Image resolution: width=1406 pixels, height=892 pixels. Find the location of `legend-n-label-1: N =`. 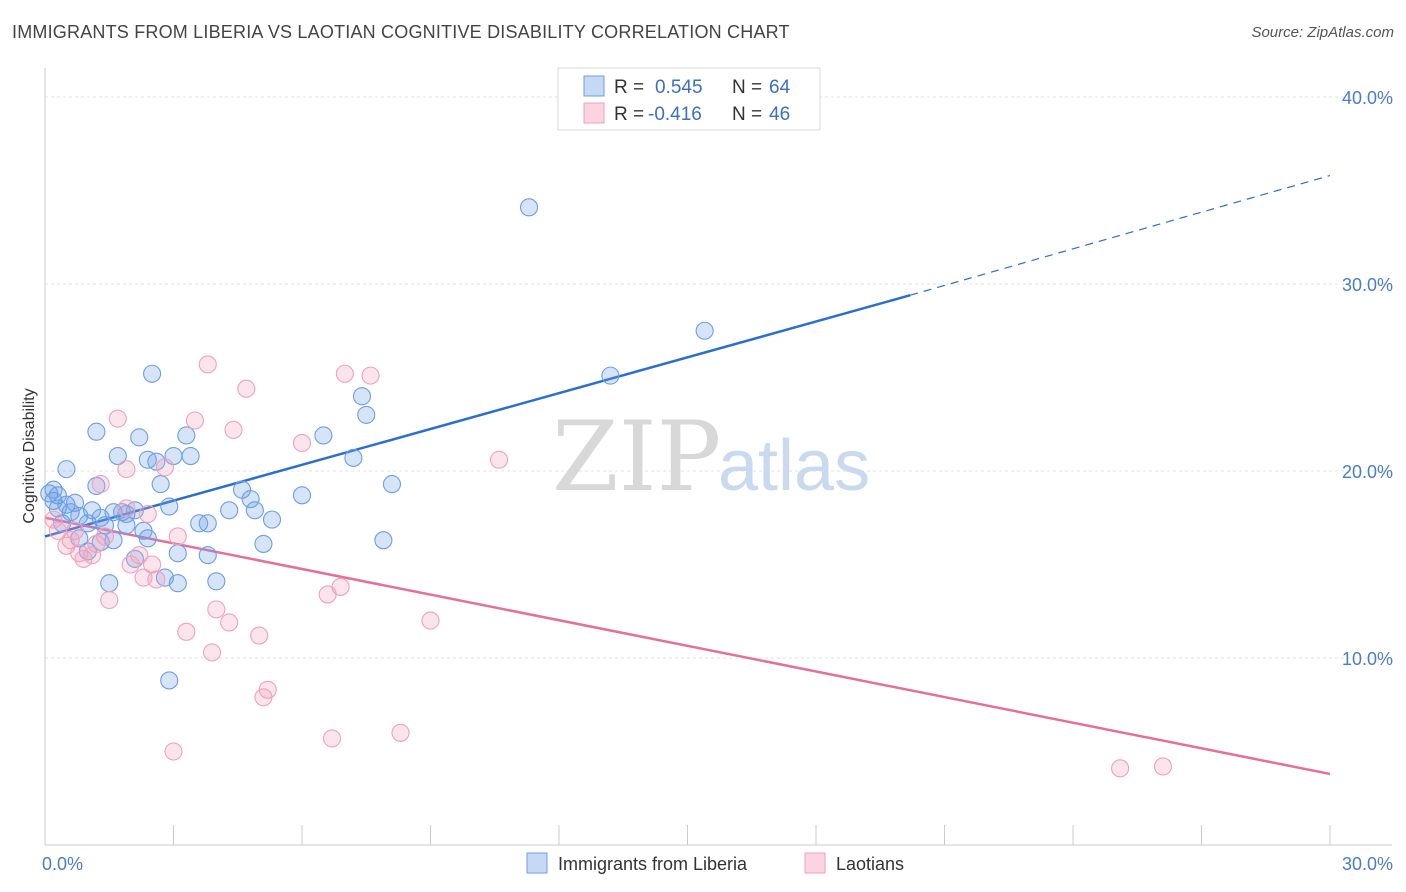

legend-n-label-1: N = is located at coordinates (747, 87).